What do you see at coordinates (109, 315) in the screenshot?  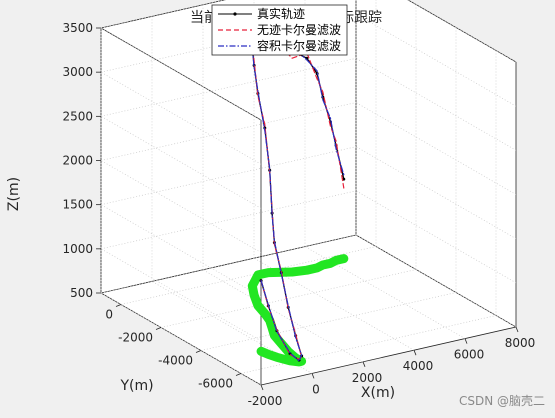 I see `y-tick-label: 0` at bounding box center [109, 315].